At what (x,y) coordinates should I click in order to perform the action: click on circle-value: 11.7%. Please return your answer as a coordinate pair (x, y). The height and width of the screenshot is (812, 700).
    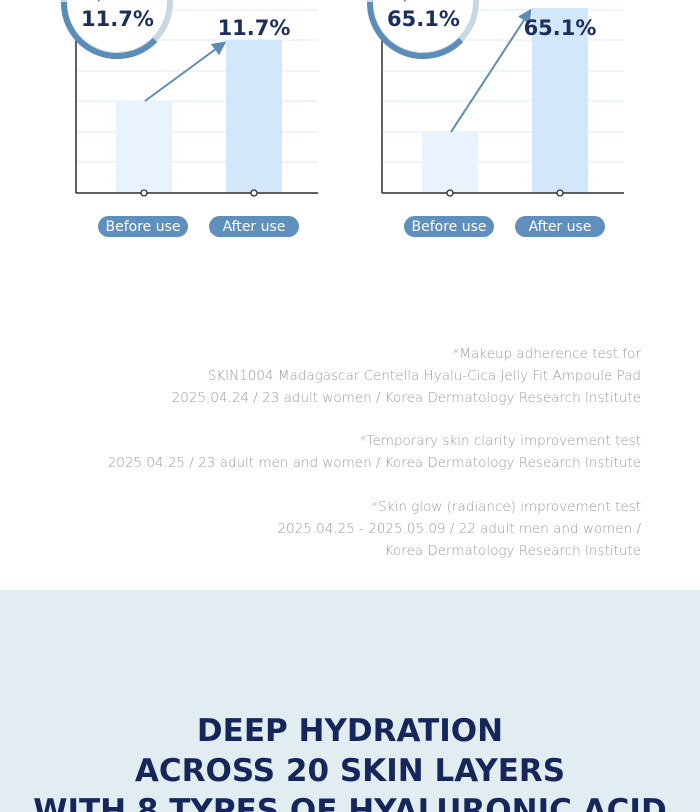
    Looking at the image, I should click on (117, 19).